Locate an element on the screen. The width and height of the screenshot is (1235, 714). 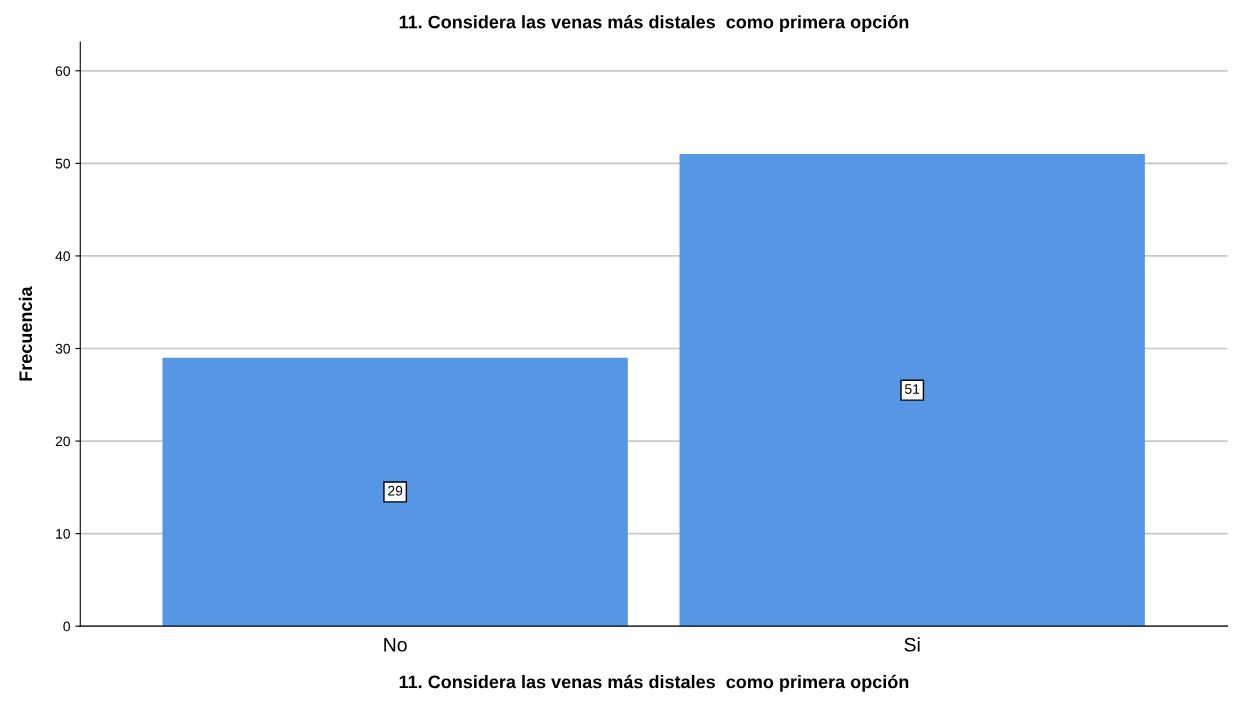
y-tick-label: 0 is located at coordinates (67, 626).